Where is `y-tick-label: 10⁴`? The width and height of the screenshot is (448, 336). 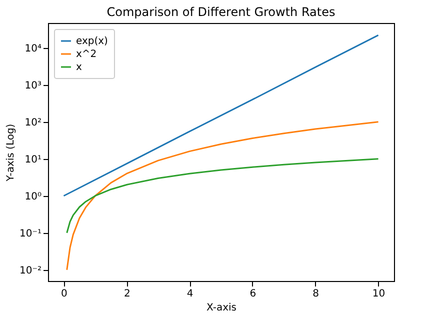
y-tick-label: 10⁴ is located at coordinates (33, 48).